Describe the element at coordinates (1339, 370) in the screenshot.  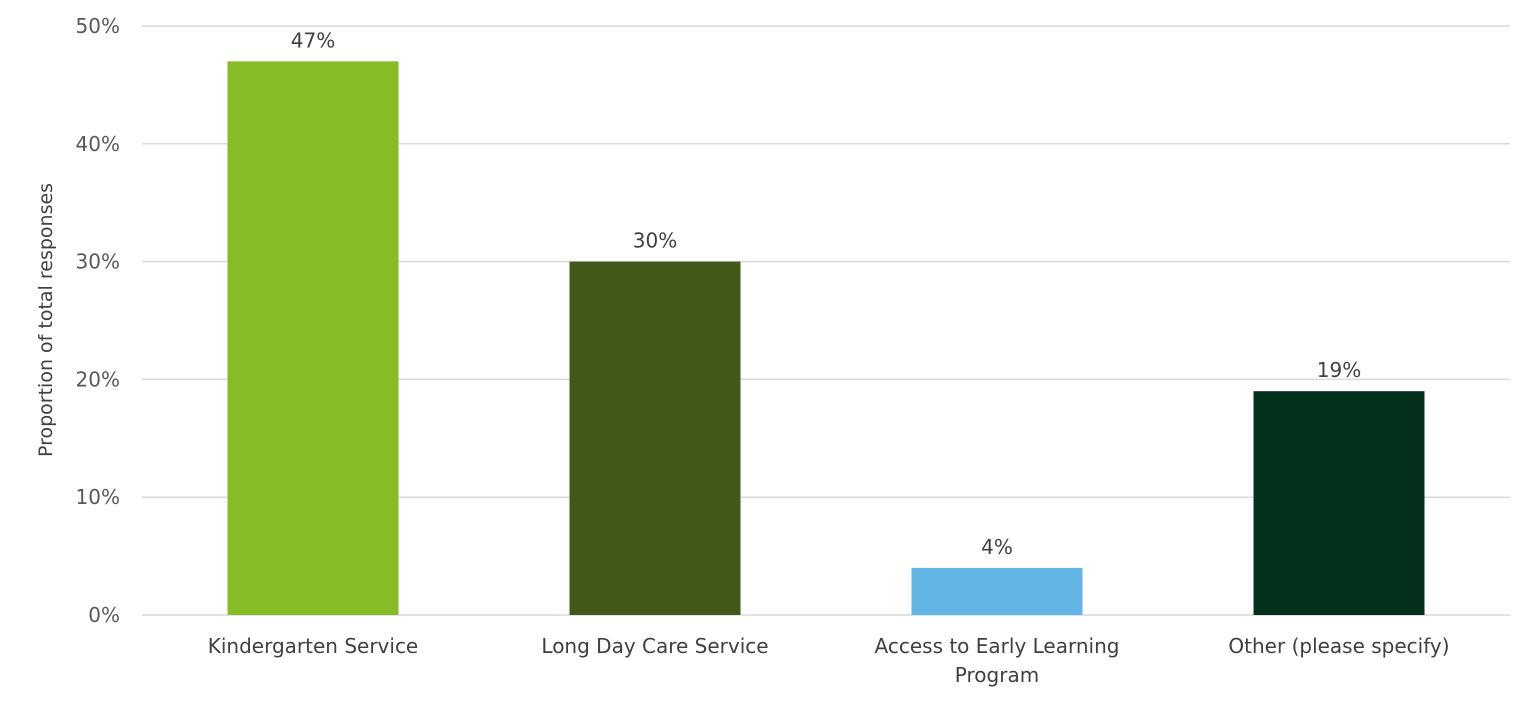
I see `data-label: 19%` at that location.